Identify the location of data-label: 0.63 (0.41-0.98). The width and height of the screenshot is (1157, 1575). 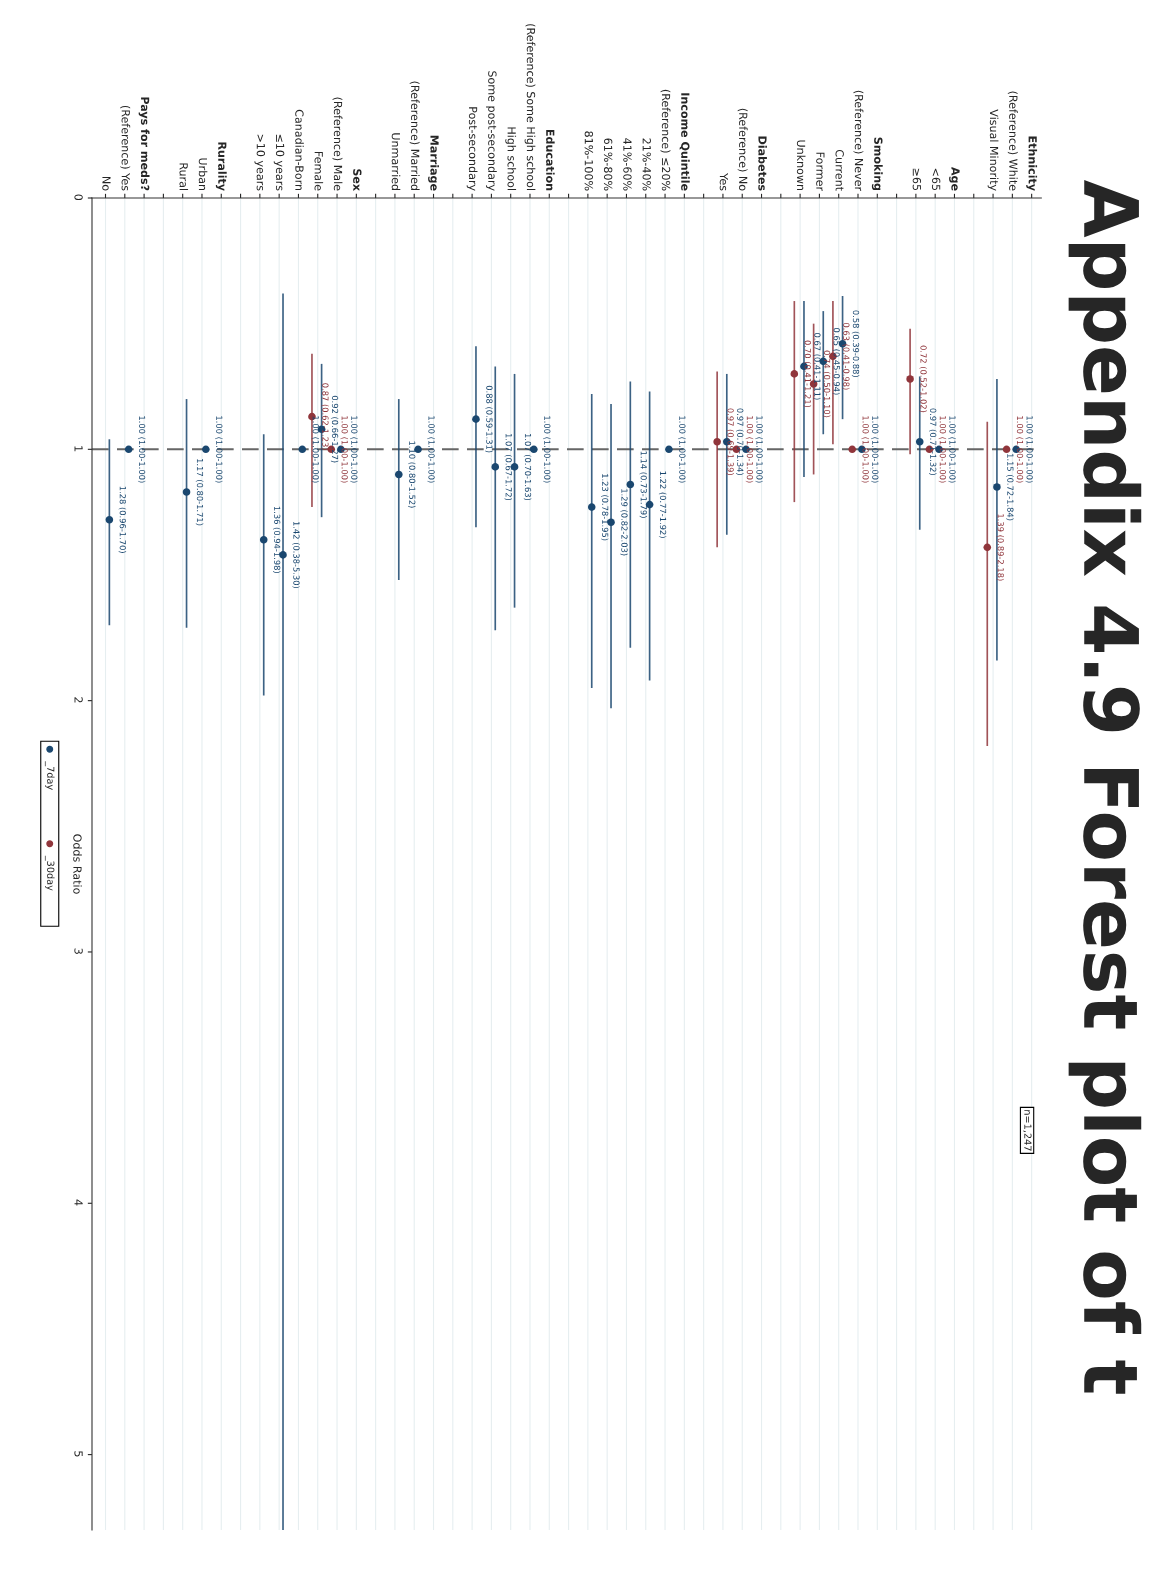
(846, 356).